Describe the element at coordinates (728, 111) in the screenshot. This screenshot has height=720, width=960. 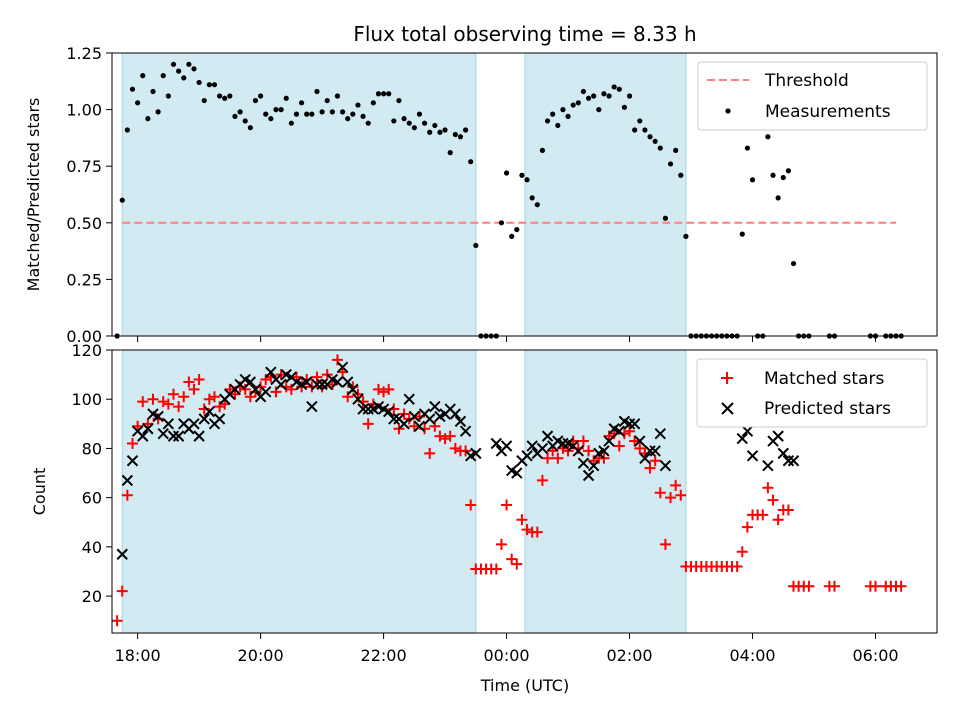
I see `legend-measurements-swatch` at that location.